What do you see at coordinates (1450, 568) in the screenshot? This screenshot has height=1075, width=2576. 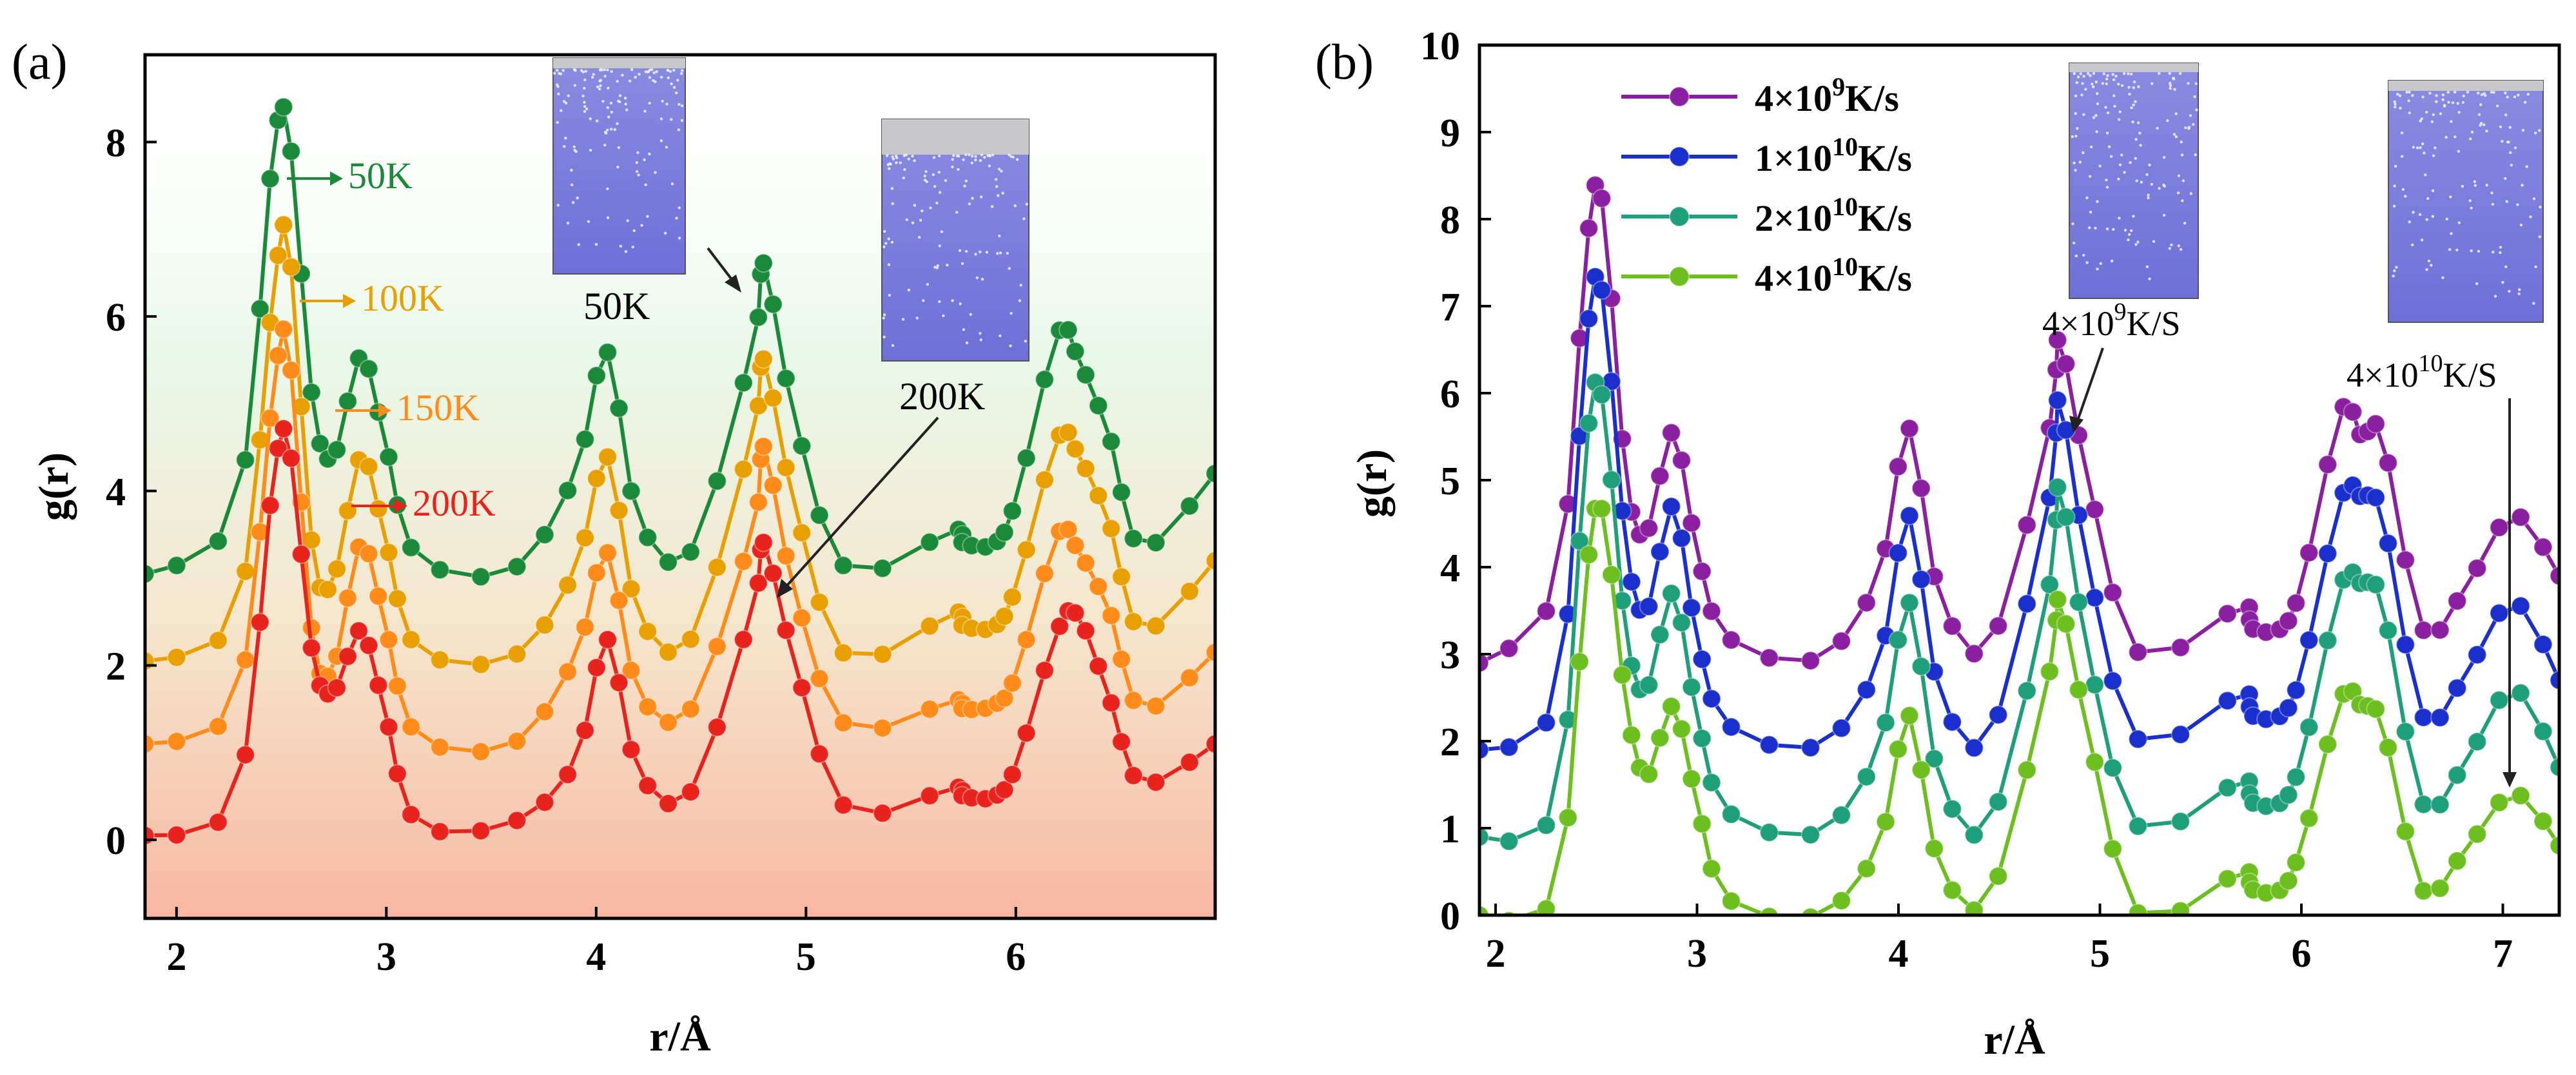 I see `panel-b-ytick-label-4: 4` at bounding box center [1450, 568].